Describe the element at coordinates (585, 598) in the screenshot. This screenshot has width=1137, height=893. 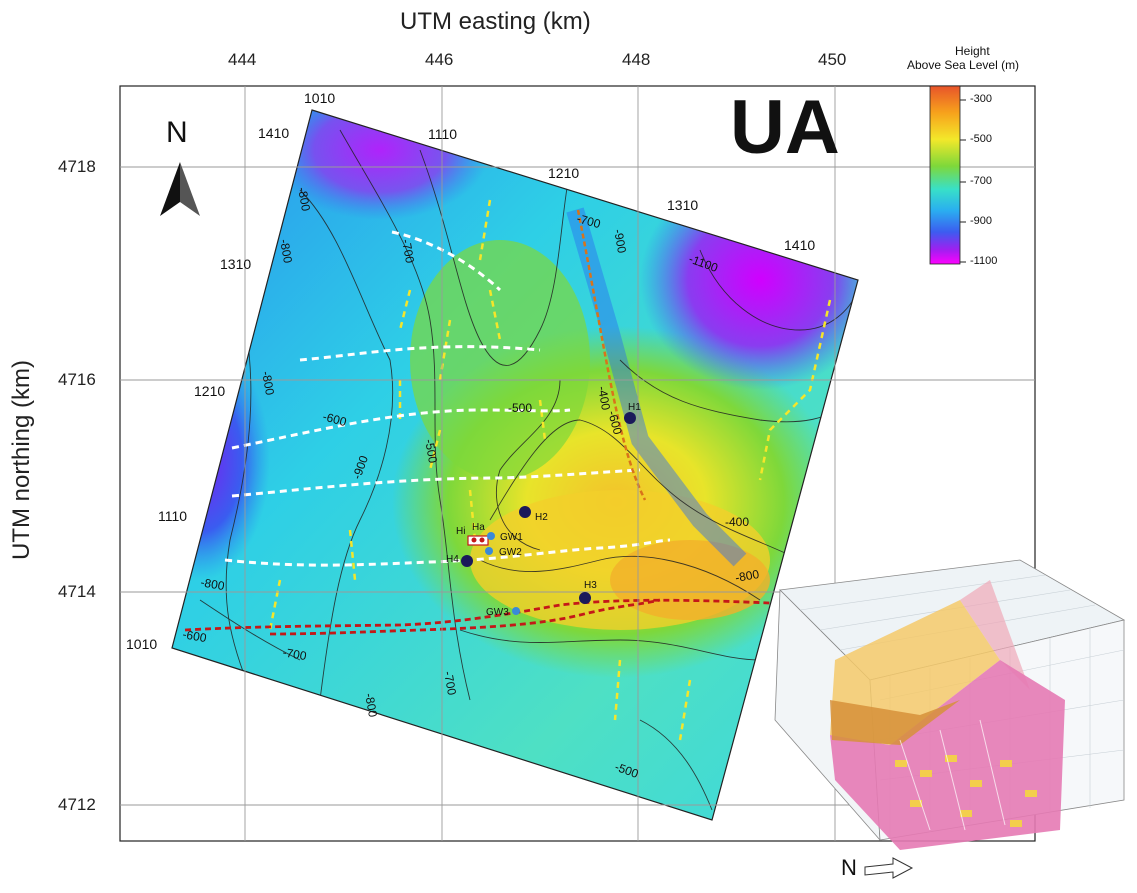
I see `well-h3-marker` at that location.